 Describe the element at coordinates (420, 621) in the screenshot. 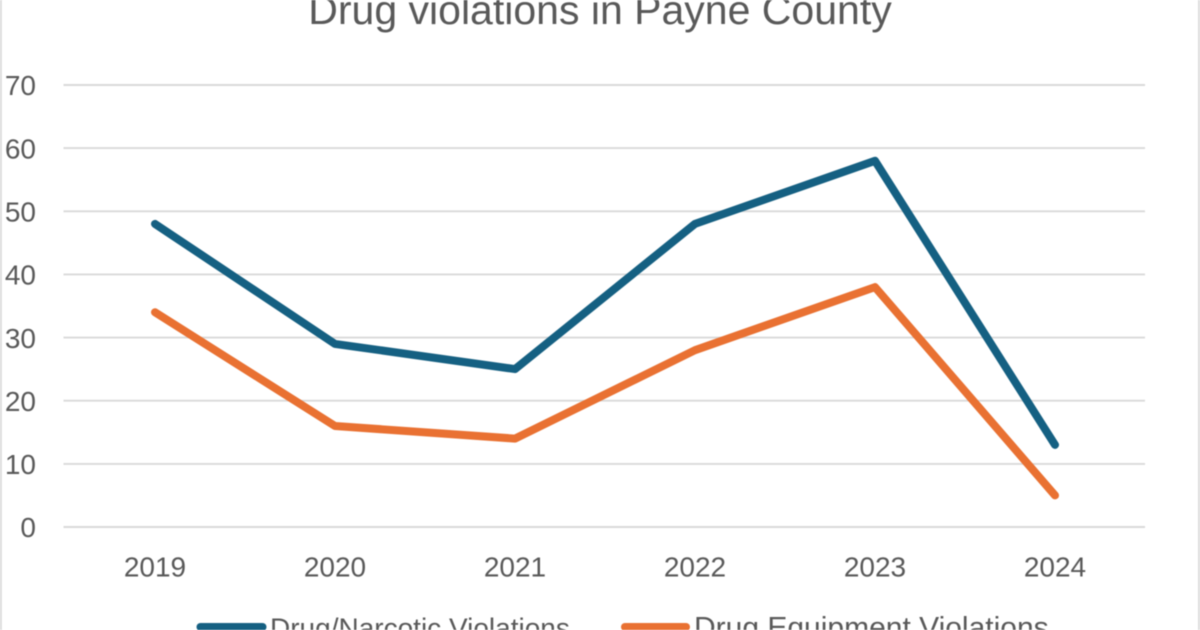

I see `svg-text: Drug/Narcotic Violations` at that location.